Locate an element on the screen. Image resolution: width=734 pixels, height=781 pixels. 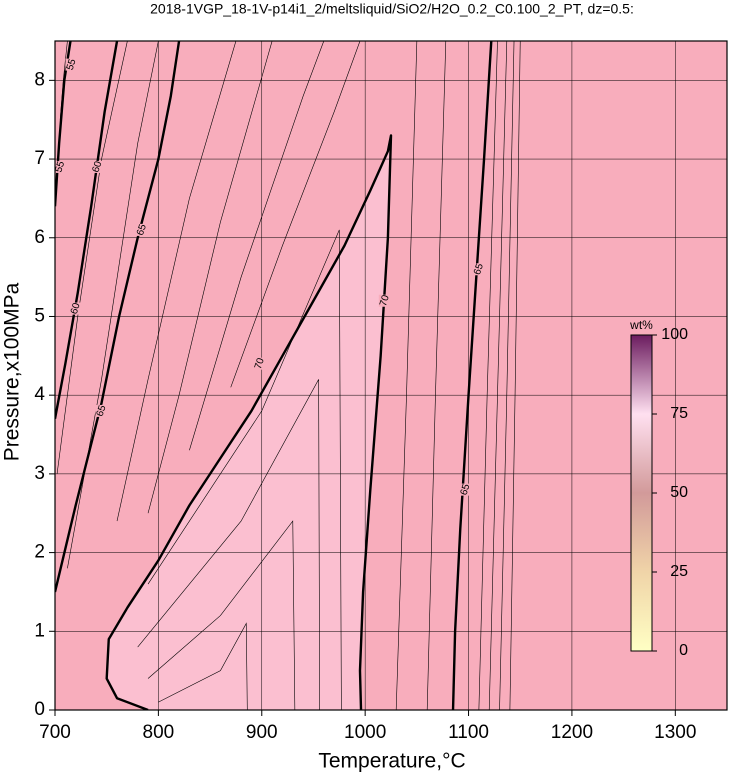
x-axis-label: Temperature,°C is located at coordinates (391, 761).